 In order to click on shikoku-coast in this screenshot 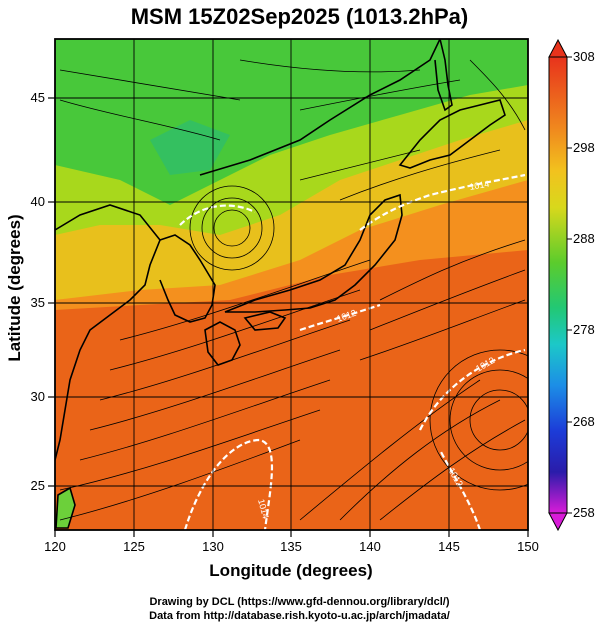, I will do `click(265, 321)`.